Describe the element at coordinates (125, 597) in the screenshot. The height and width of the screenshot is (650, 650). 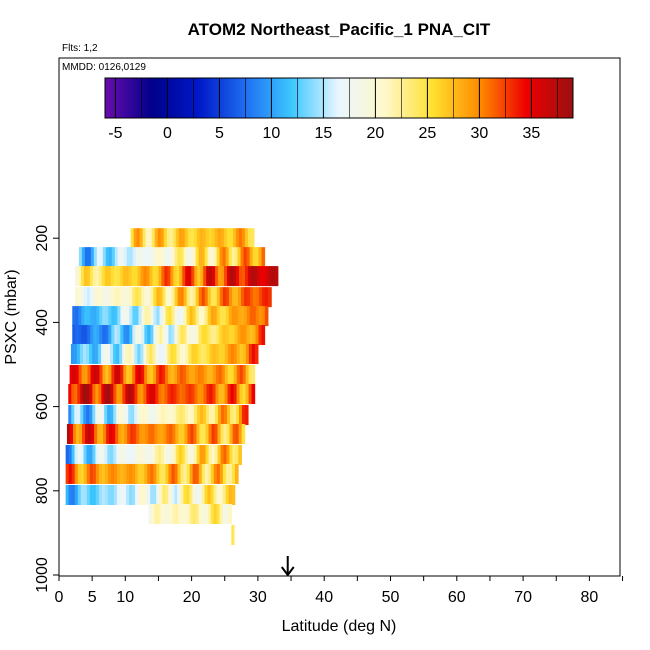
I see `x-tick-label: 10` at that location.